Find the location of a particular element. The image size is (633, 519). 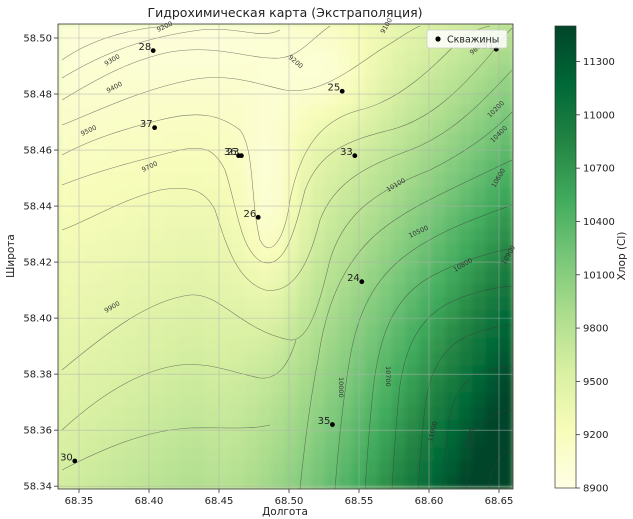

contour-line is located at coordinates (179, 385).